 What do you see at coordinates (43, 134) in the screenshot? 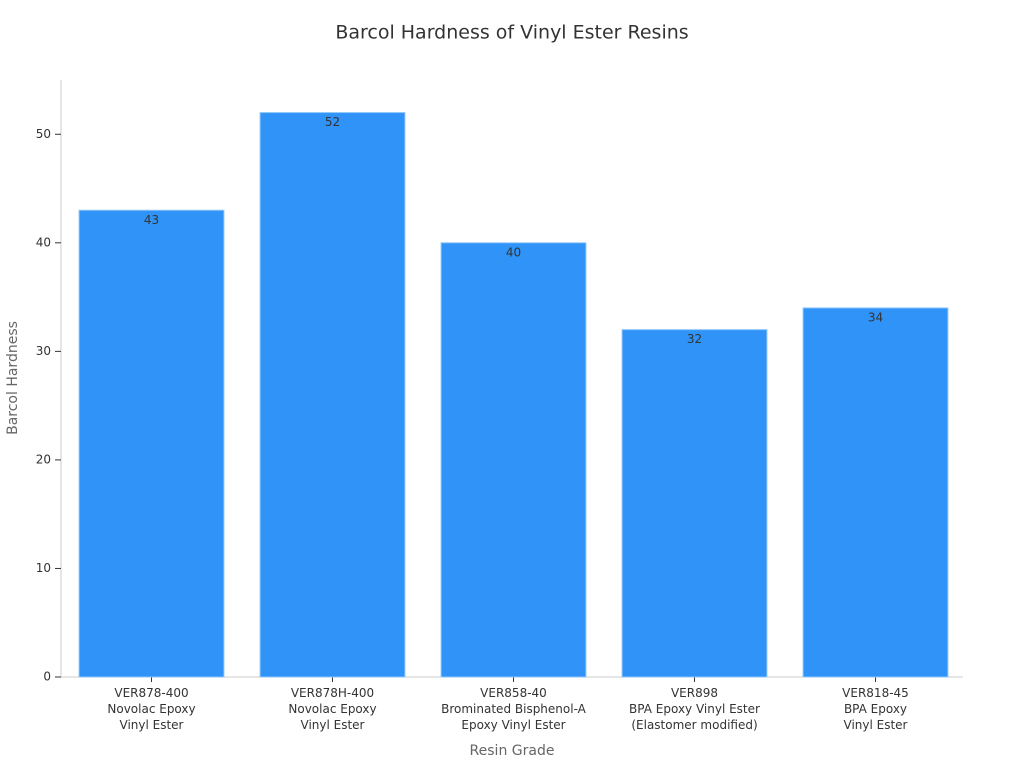
I see `y-tick-label: 50` at bounding box center [43, 134].